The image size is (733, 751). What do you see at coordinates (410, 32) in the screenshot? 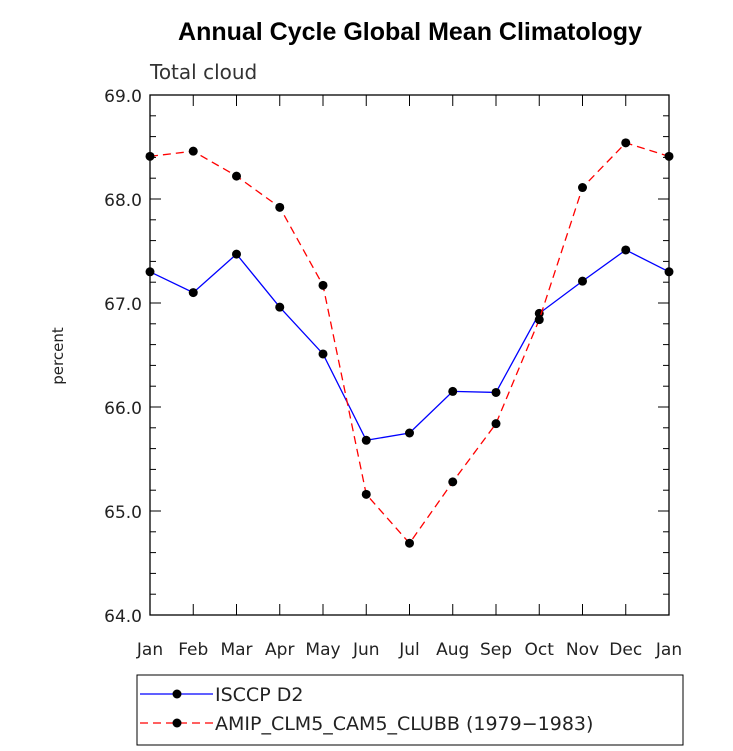
I see `chart-title: Annual Cycle Global Mean Climatology` at bounding box center [410, 32].